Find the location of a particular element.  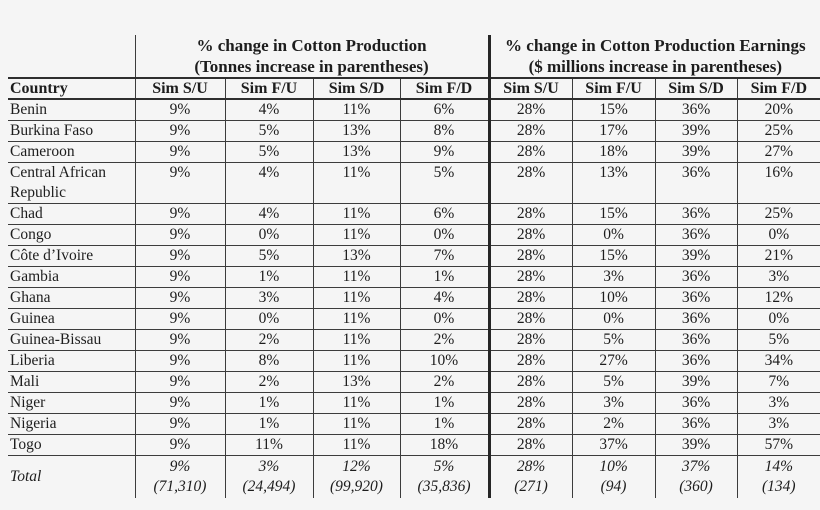

total-label: Total is located at coordinates (26, 477).